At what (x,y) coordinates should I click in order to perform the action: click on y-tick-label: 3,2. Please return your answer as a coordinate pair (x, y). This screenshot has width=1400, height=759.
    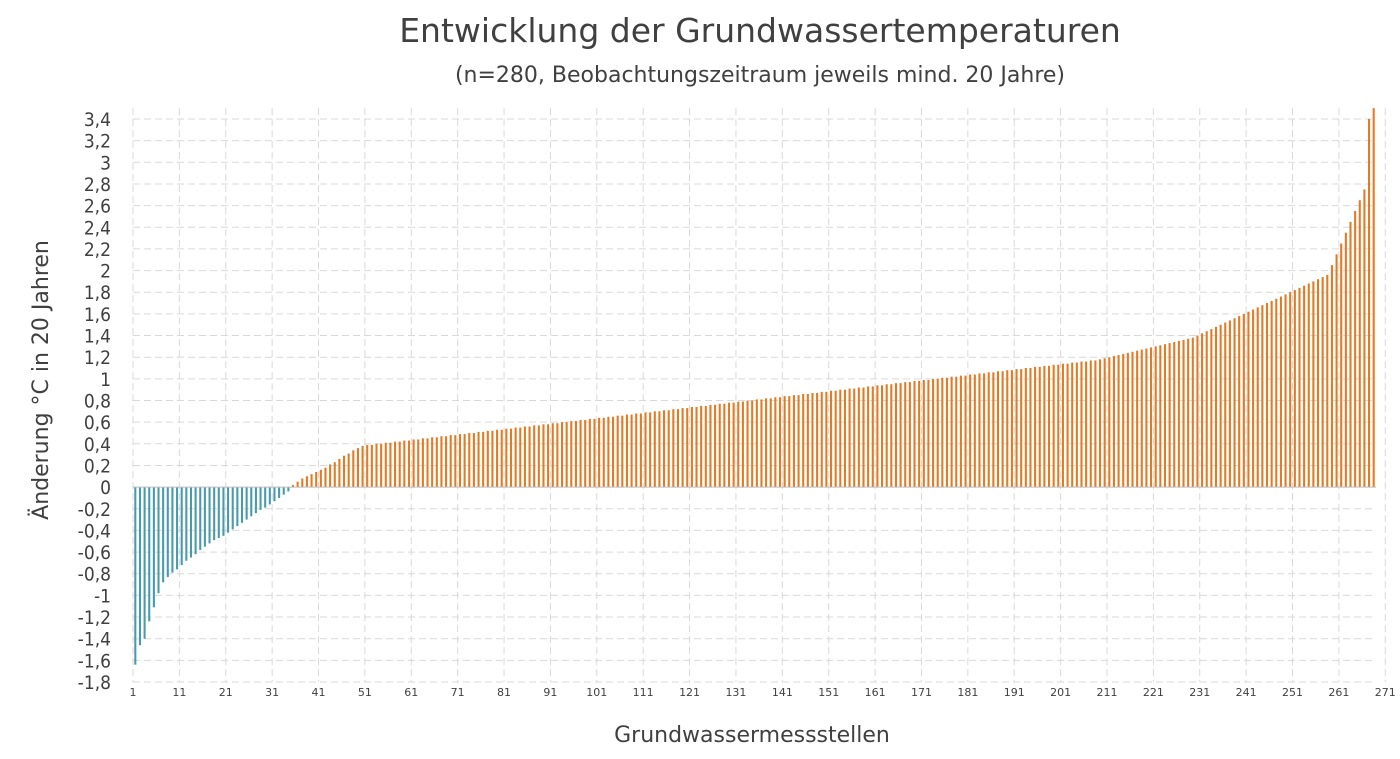
    Looking at the image, I should click on (97, 142).